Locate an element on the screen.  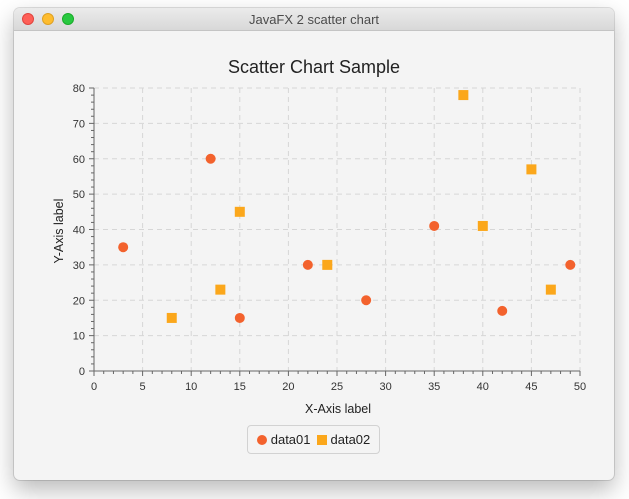
circle-marker-icon is located at coordinates (261, 439).